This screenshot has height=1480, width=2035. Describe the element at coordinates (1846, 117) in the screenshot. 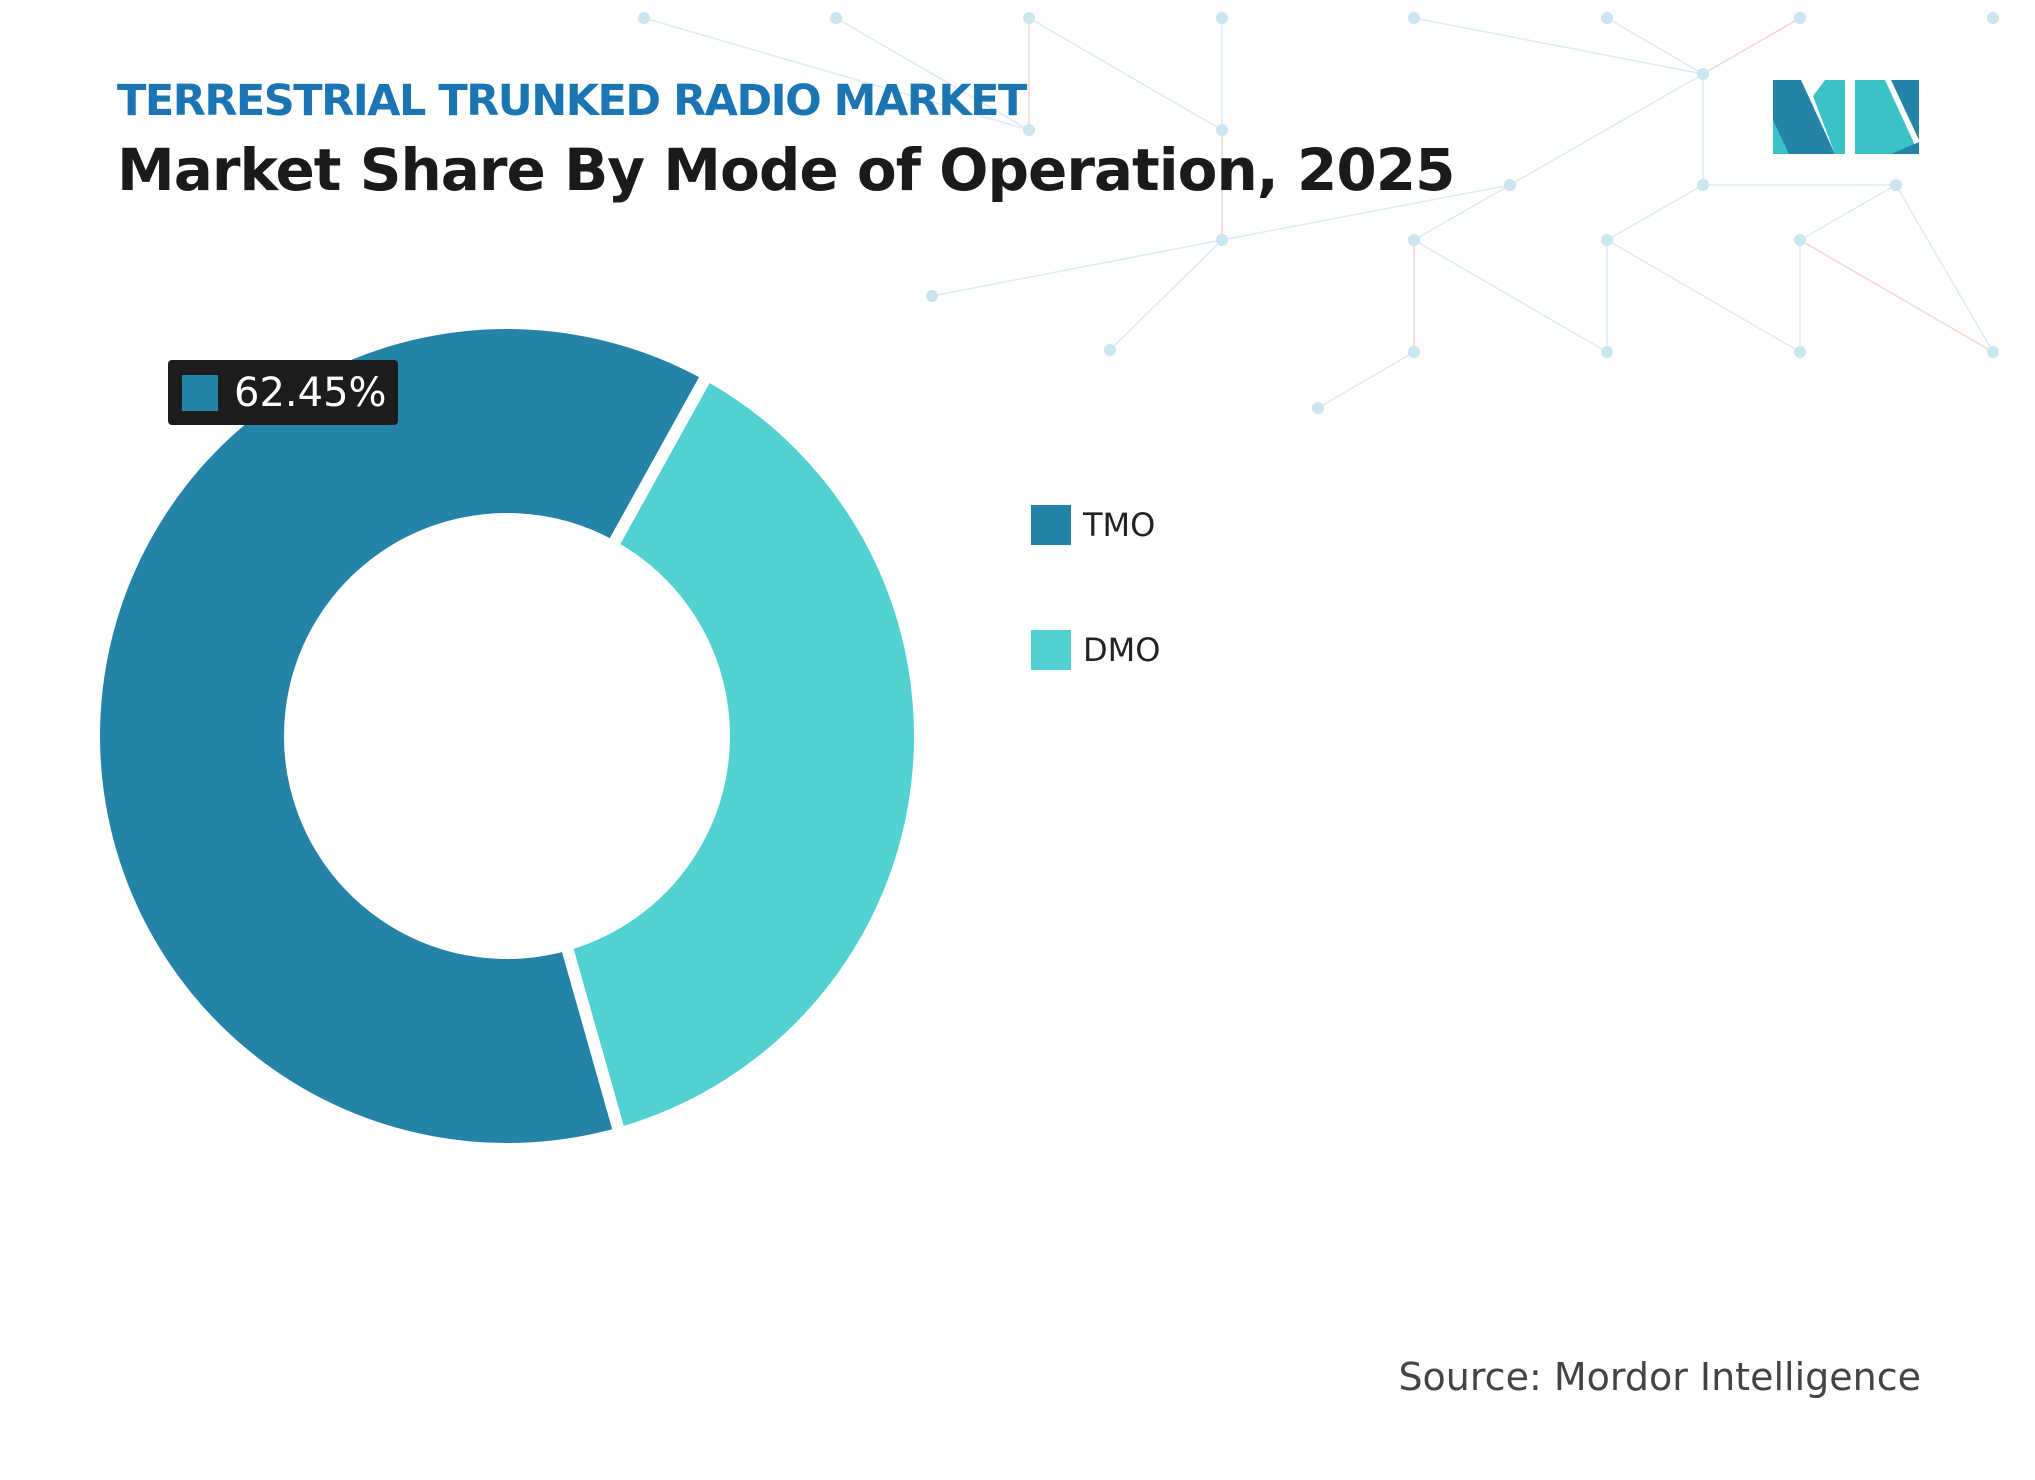

I see `mordor-intelligence-logo` at that location.